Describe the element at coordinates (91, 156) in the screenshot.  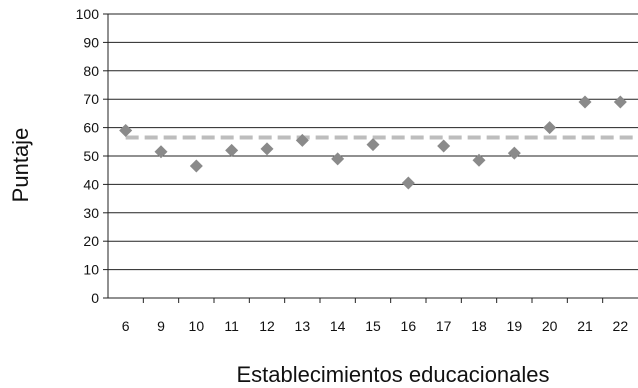
I see `y-tick-label: 50` at that location.